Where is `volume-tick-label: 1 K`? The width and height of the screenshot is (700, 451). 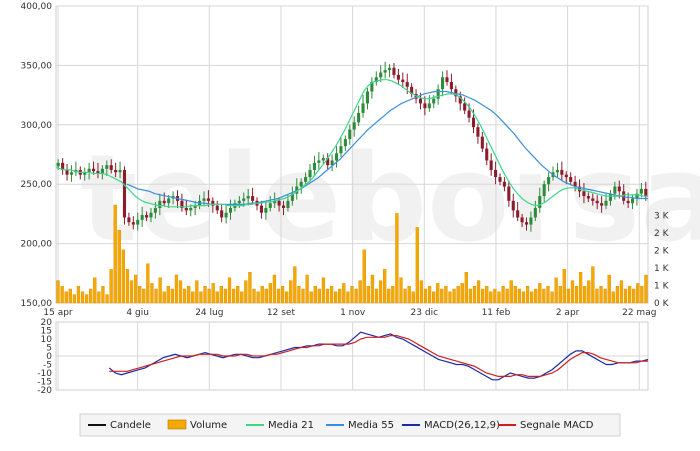 volume-tick-label: 1 K is located at coordinates (662, 269).